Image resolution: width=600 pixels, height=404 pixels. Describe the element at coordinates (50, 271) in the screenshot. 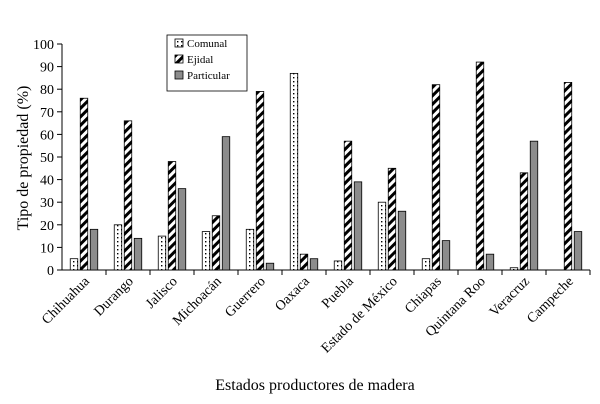

I see `y-tick-label: 0` at that location.